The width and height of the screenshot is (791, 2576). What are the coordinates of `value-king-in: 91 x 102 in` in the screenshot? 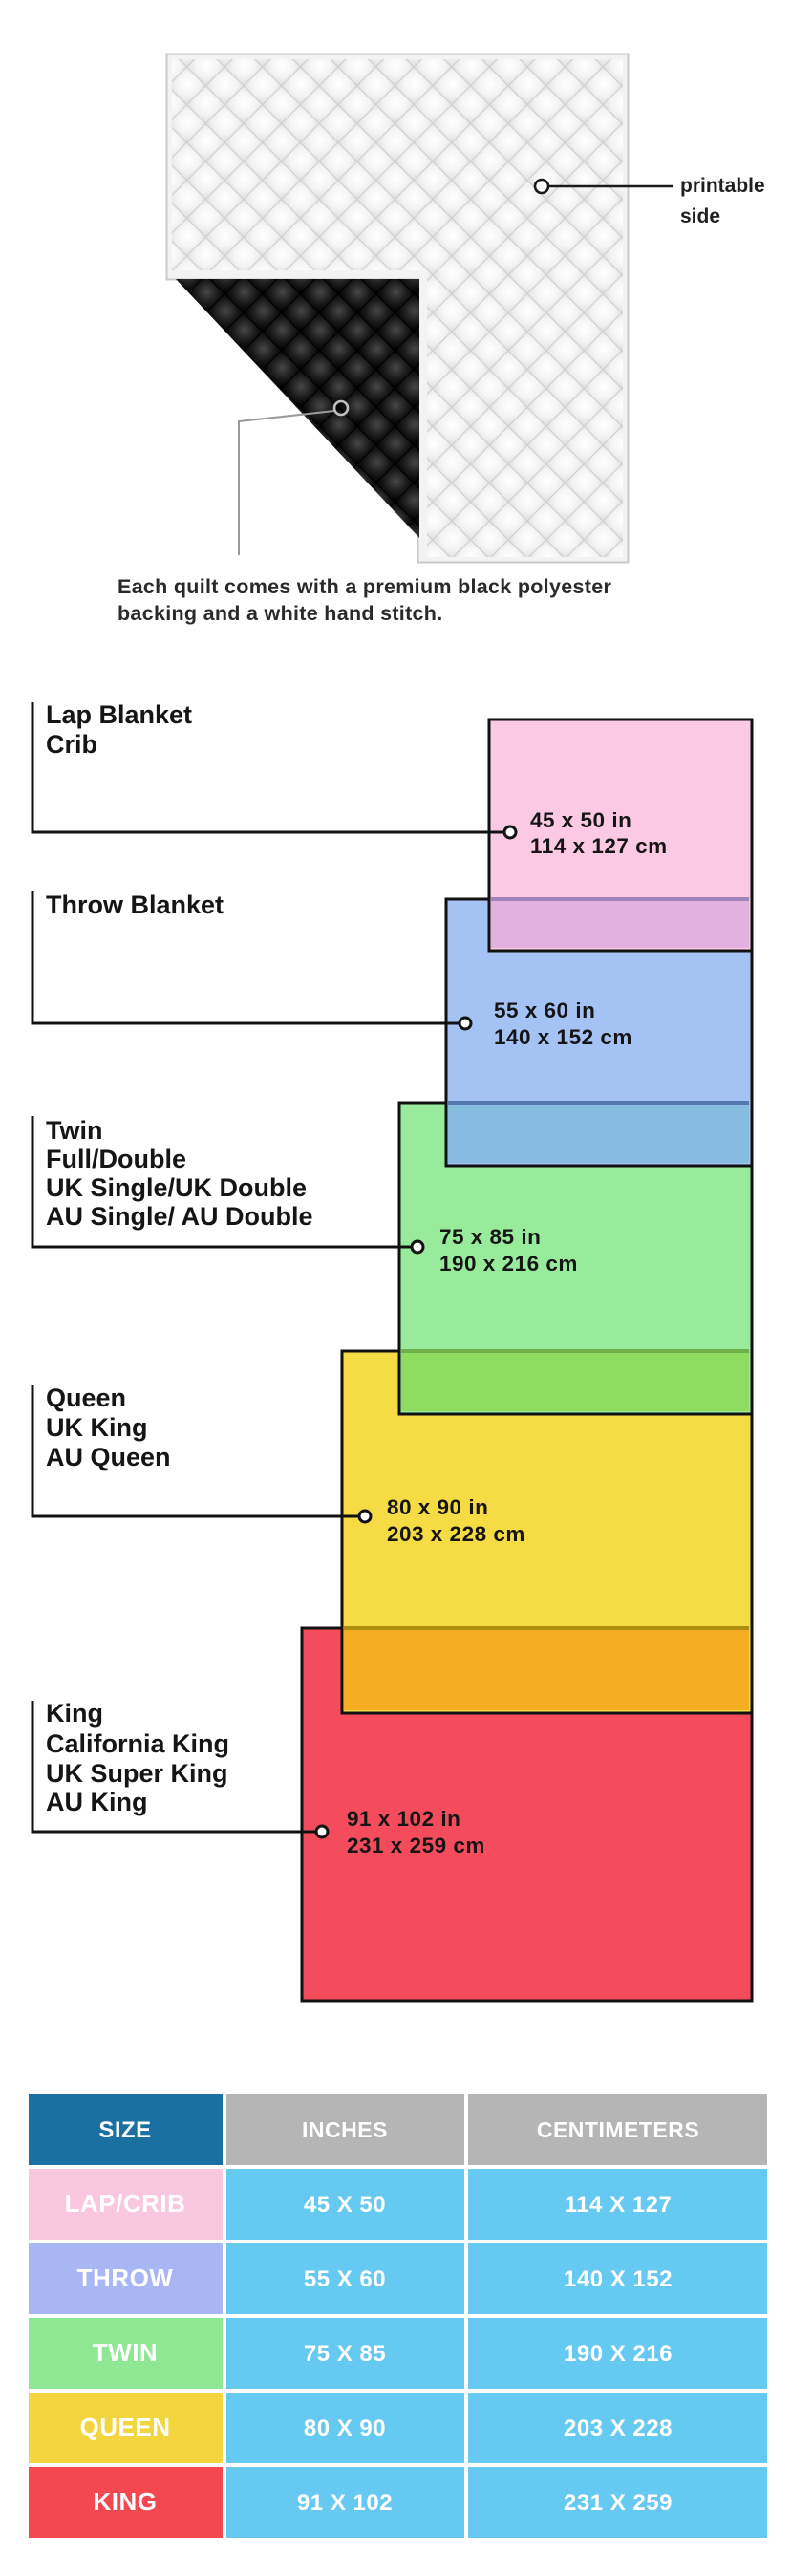 It's located at (403, 1819).